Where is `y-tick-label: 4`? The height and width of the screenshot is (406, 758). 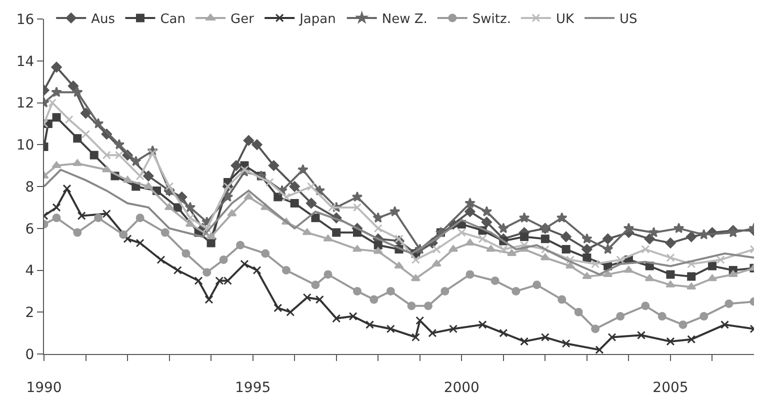
y-tick-label: 4 is located at coordinates (29, 271).